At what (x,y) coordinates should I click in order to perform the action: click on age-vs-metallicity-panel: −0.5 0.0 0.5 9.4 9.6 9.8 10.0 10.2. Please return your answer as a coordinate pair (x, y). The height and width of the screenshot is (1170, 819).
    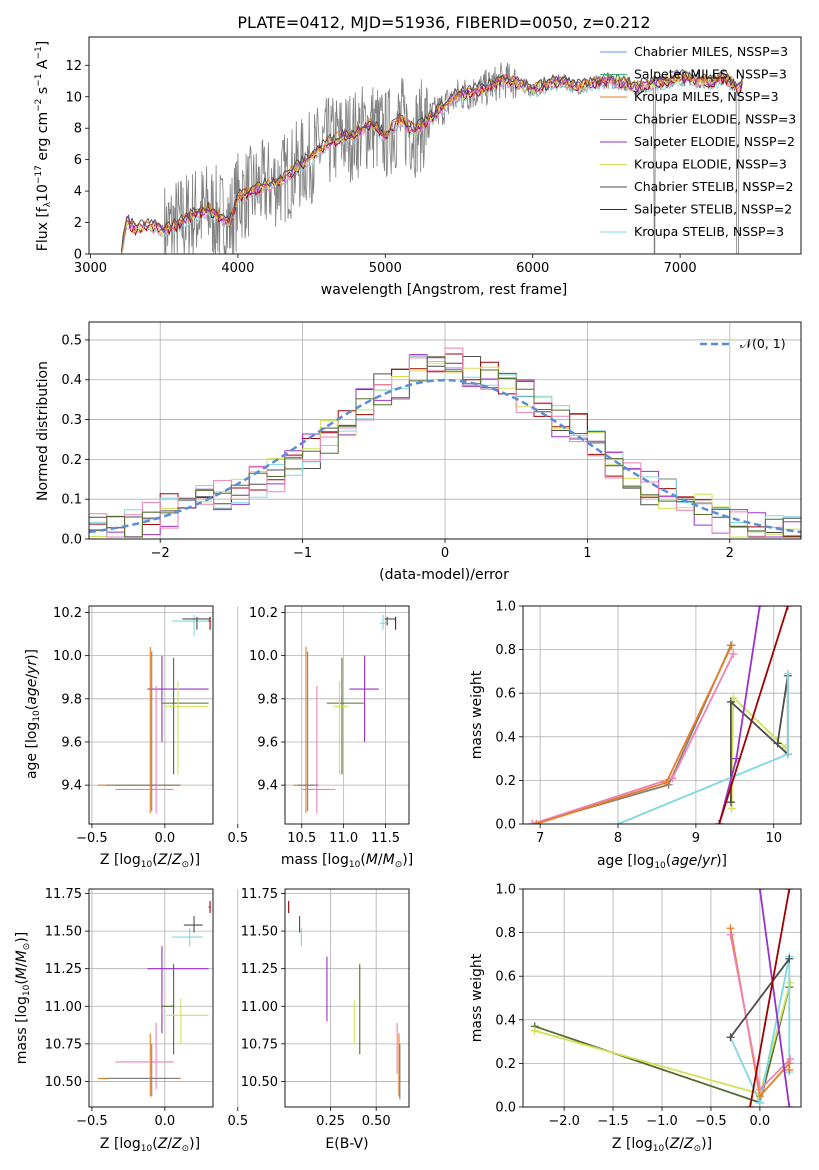
    Looking at the image, I should click on (150, 725).